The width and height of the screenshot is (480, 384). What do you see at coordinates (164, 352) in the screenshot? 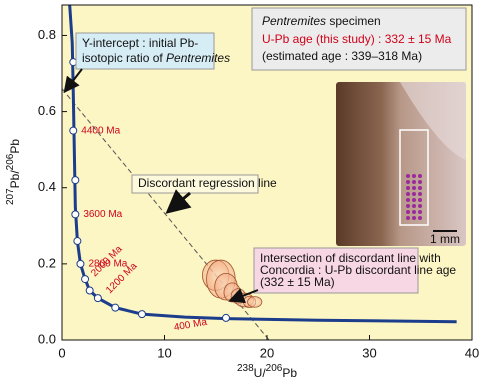
I see `x-tick-label: 10` at bounding box center [164, 352].